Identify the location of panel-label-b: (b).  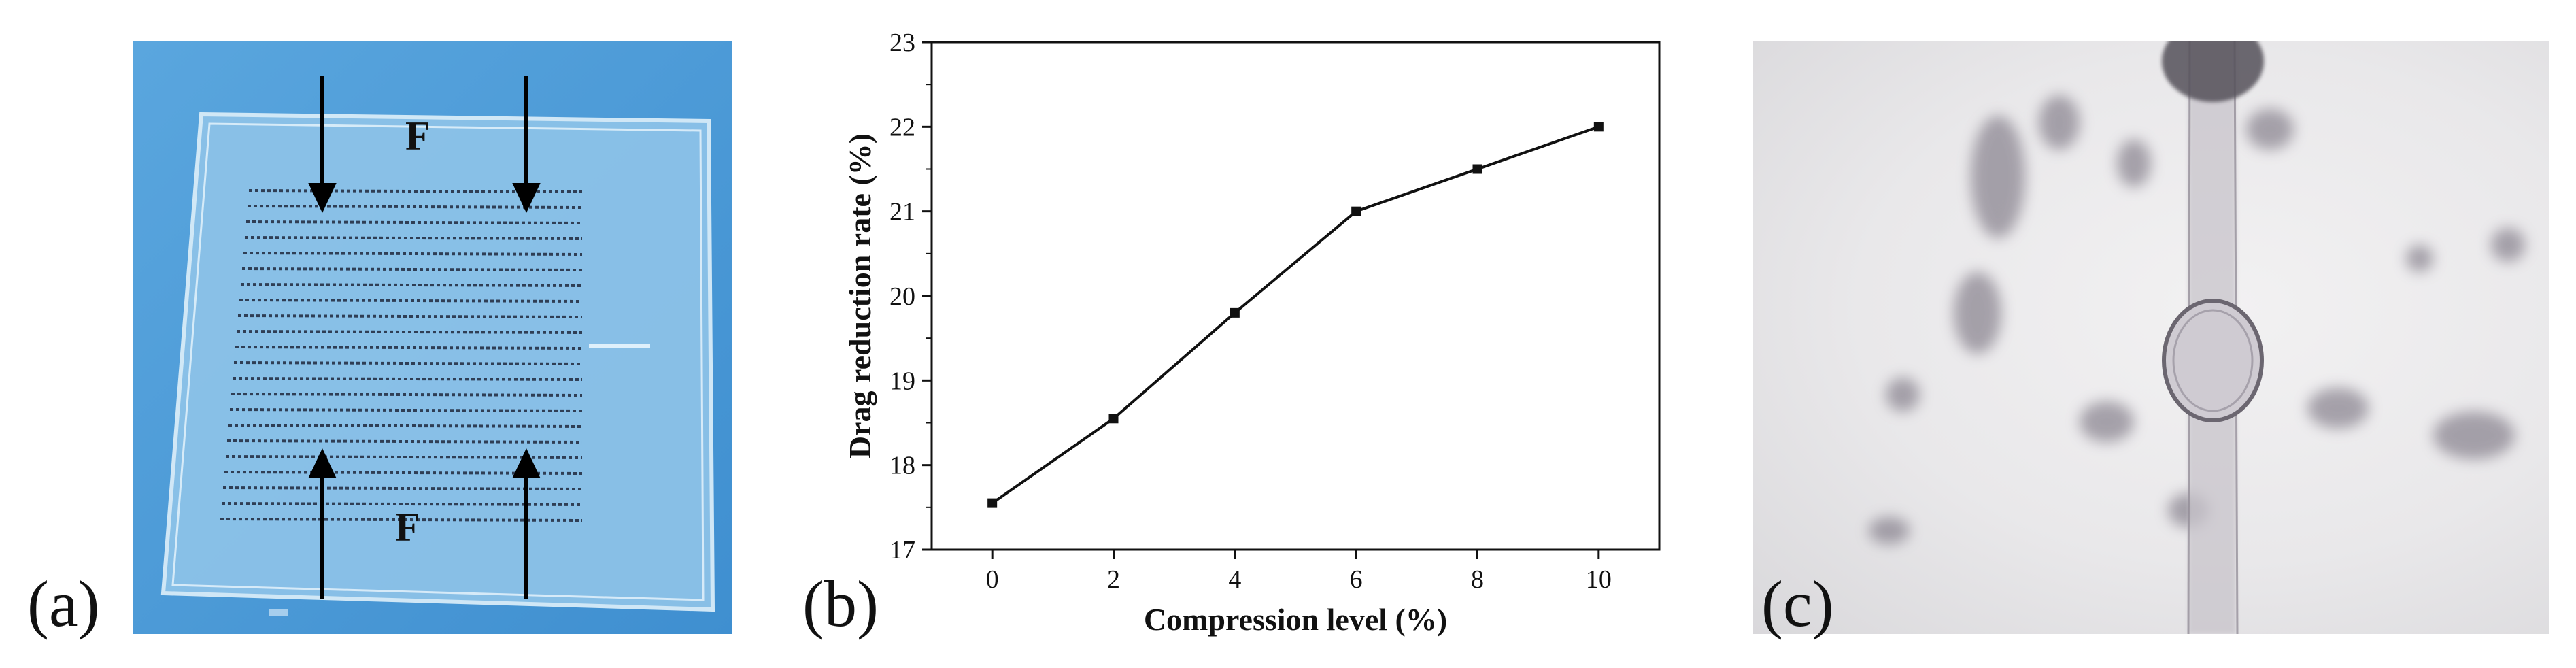
(840, 603).